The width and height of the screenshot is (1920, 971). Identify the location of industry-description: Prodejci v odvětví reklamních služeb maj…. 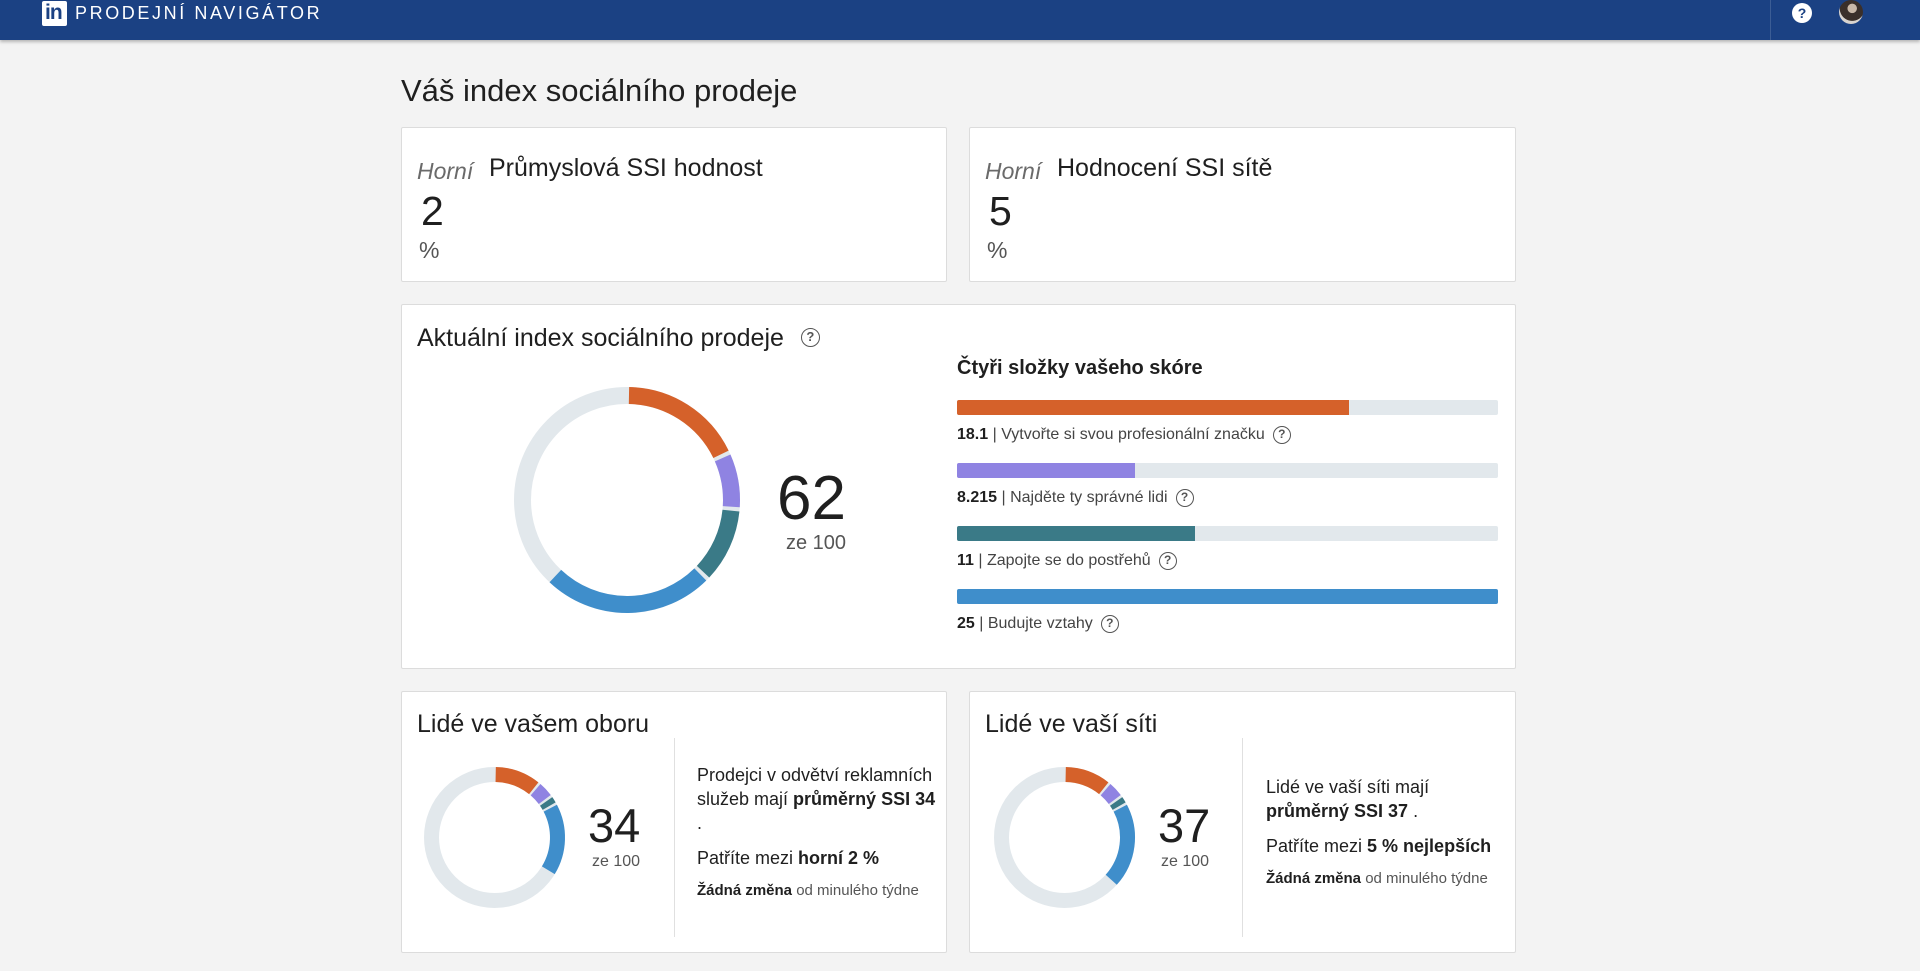
(817, 799).